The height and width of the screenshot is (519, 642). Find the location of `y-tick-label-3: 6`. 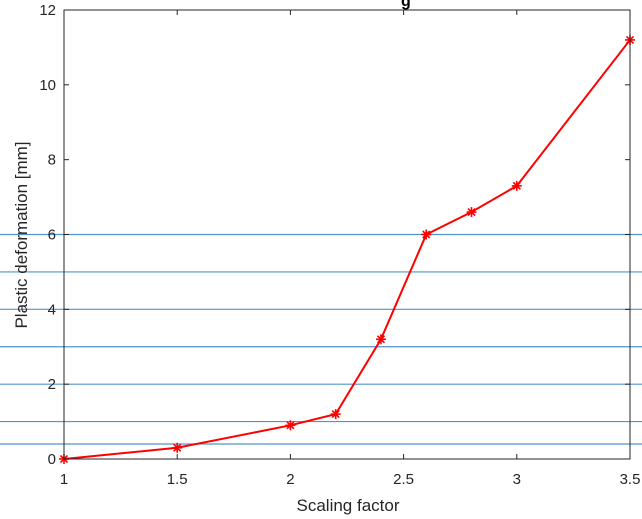

y-tick-label-3: 6 is located at coordinates (52, 235).